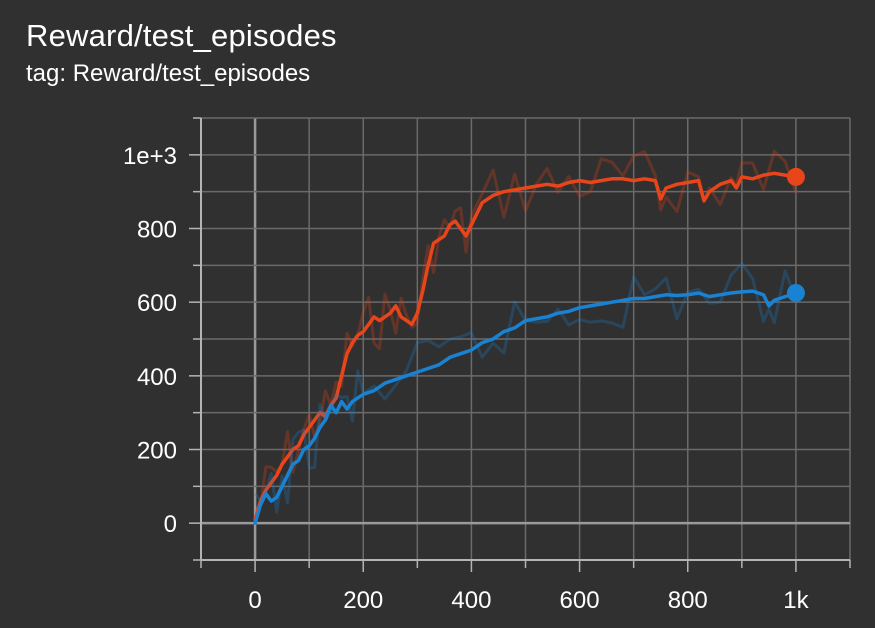  I want to click on y-tick-label: 1e+3, so click(150, 156).